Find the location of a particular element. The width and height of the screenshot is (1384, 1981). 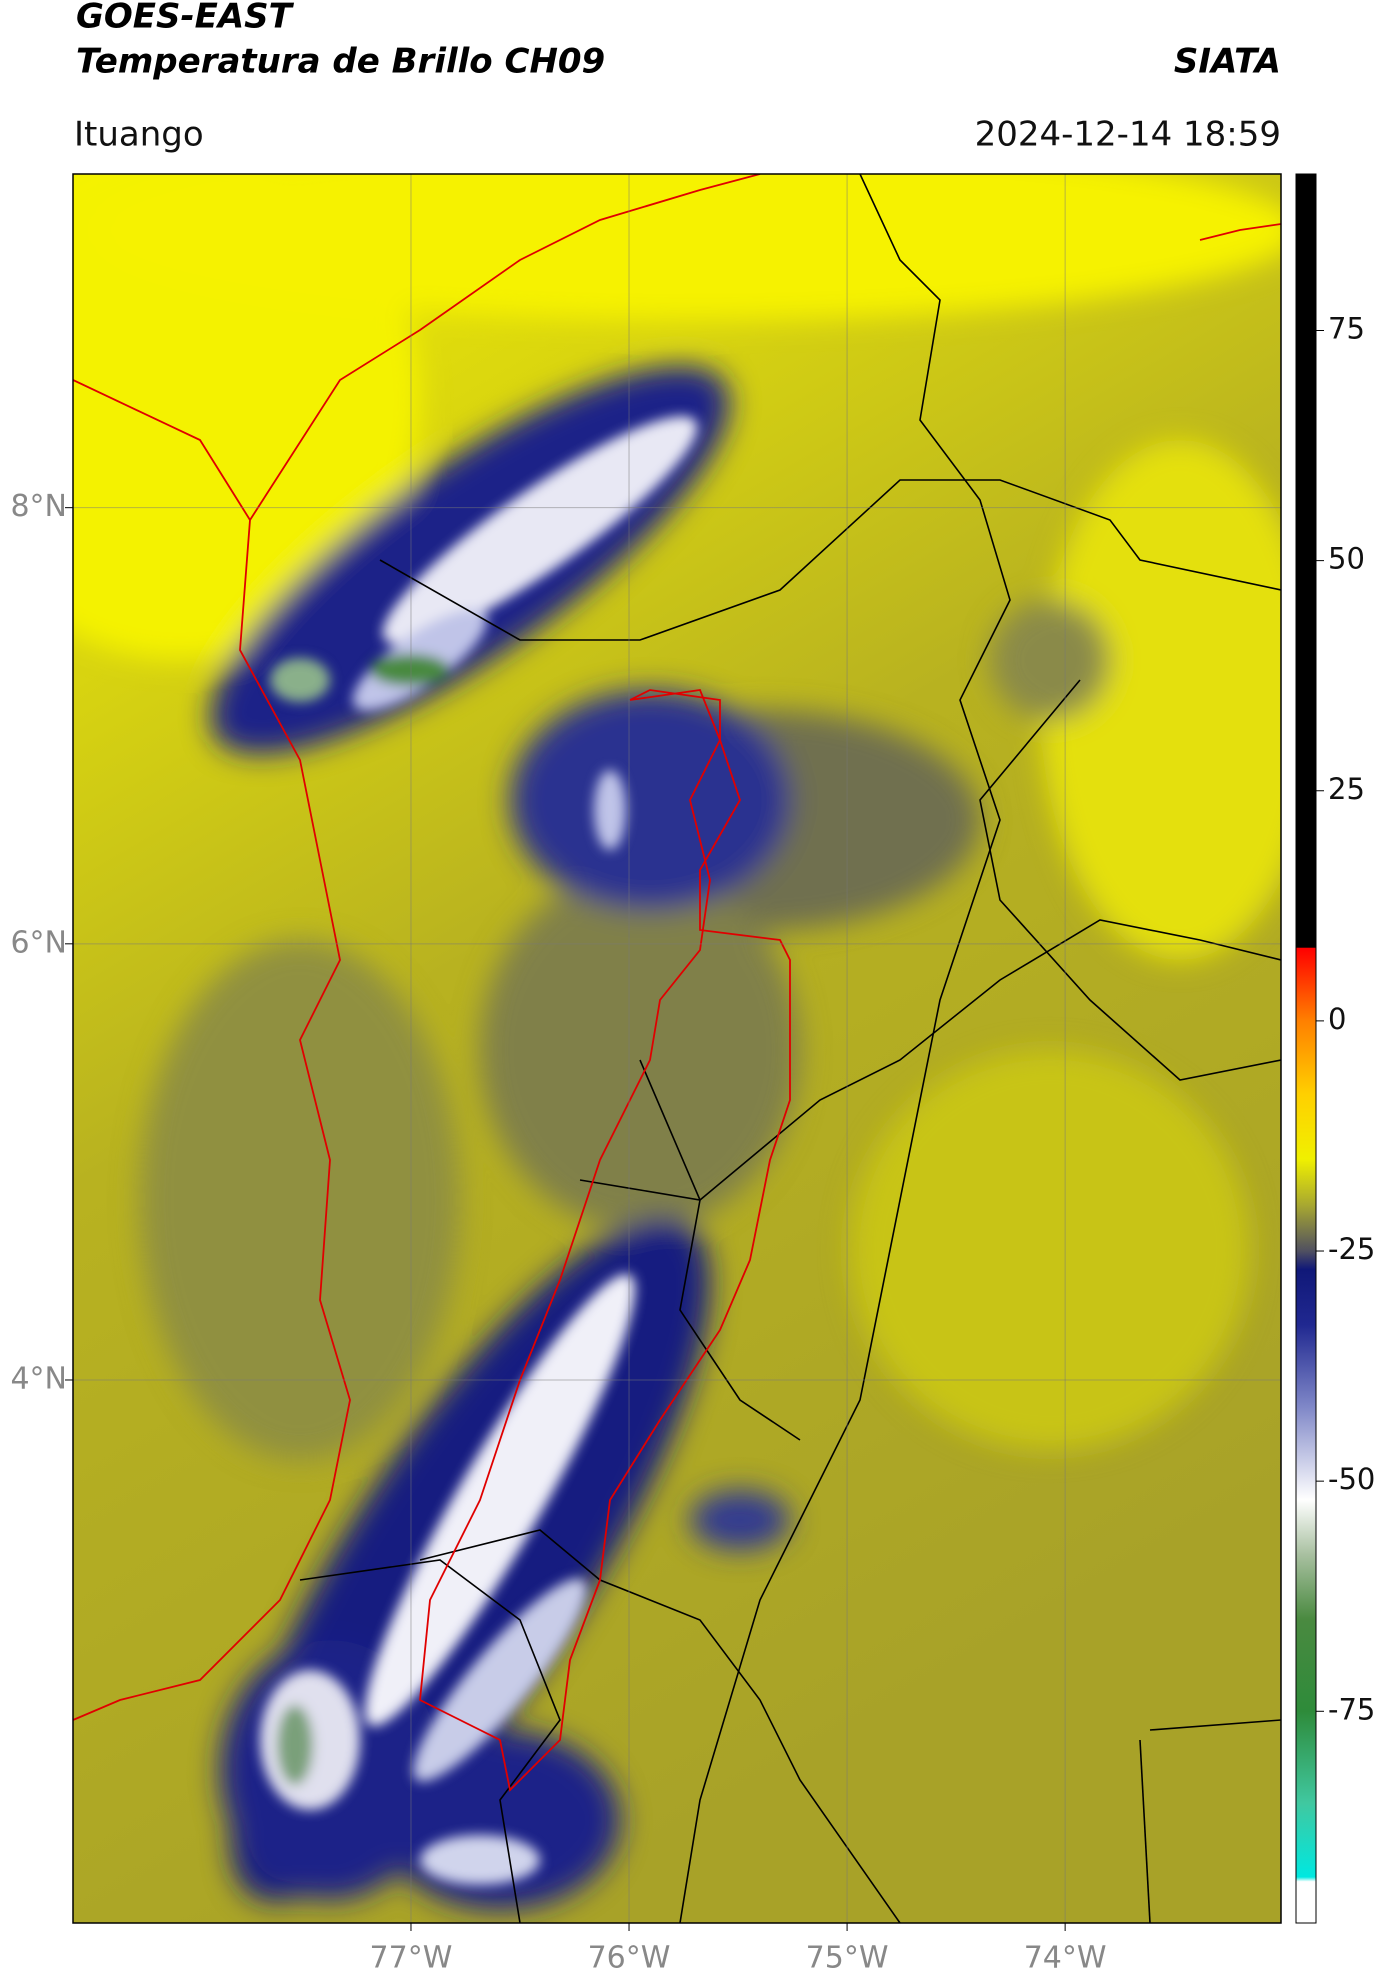

title: GOES-EAST is located at coordinates (185, 18).